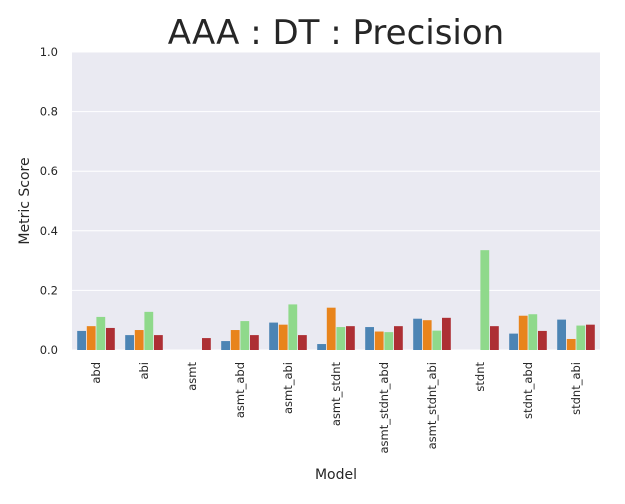 Image resolution: width=625 pixels, height=504 pixels. What do you see at coordinates (25, 200) in the screenshot?
I see `y-axis-label: Metric Score` at bounding box center [25, 200].